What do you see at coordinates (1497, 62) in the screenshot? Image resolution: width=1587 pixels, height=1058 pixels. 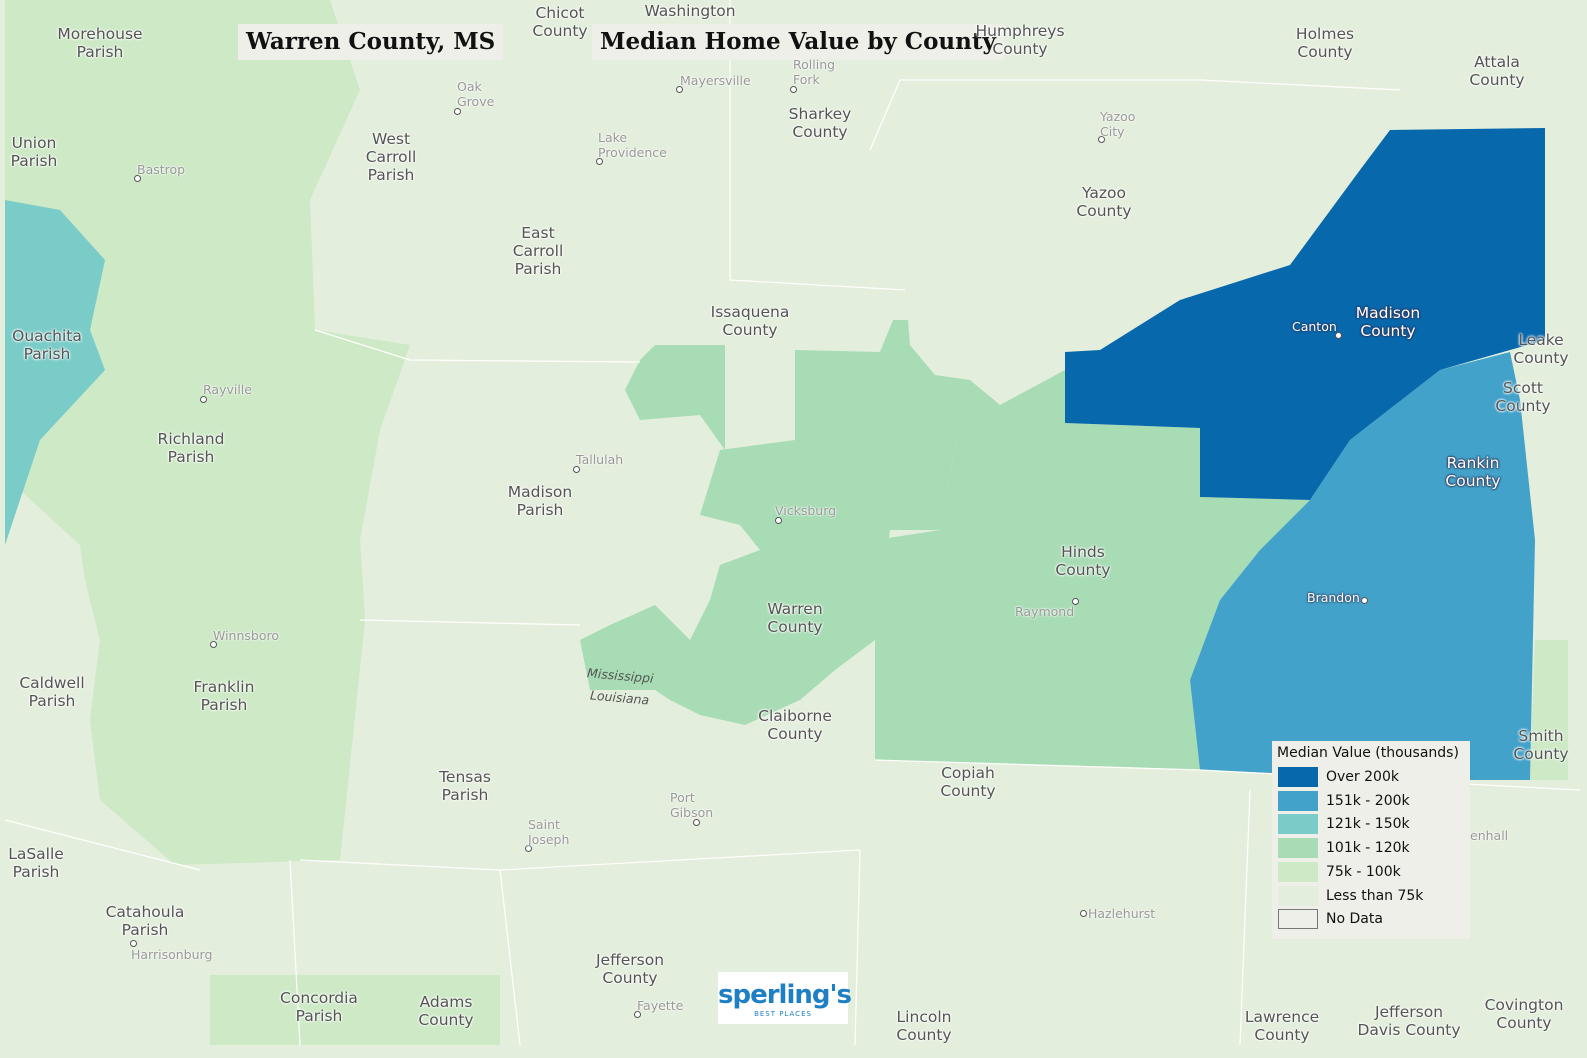 I see `region-label-line: Attala` at bounding box center [1497, 62].